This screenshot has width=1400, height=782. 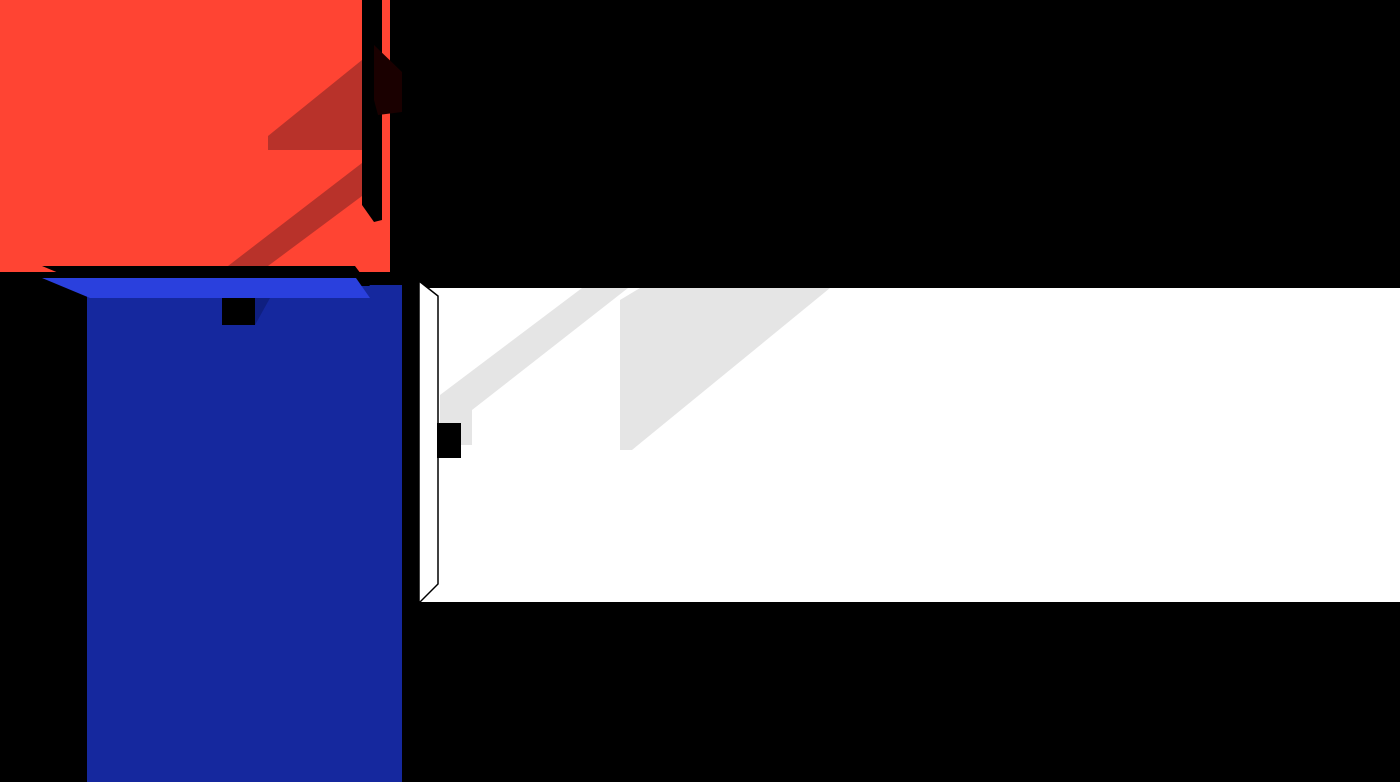 I want to click on blue-shadow, so click(x=262, y=311).